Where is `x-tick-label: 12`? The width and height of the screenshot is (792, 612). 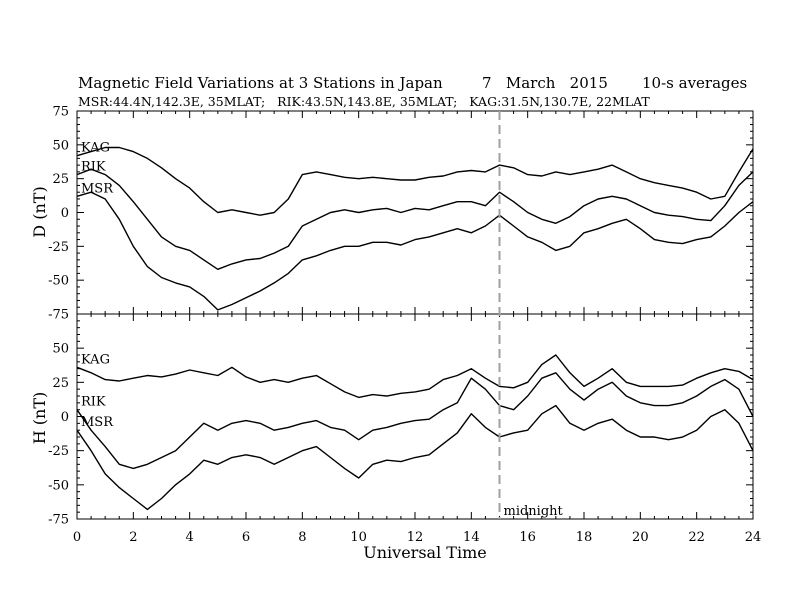 x-tick-label: 12 is located at coordinates (415, 537).